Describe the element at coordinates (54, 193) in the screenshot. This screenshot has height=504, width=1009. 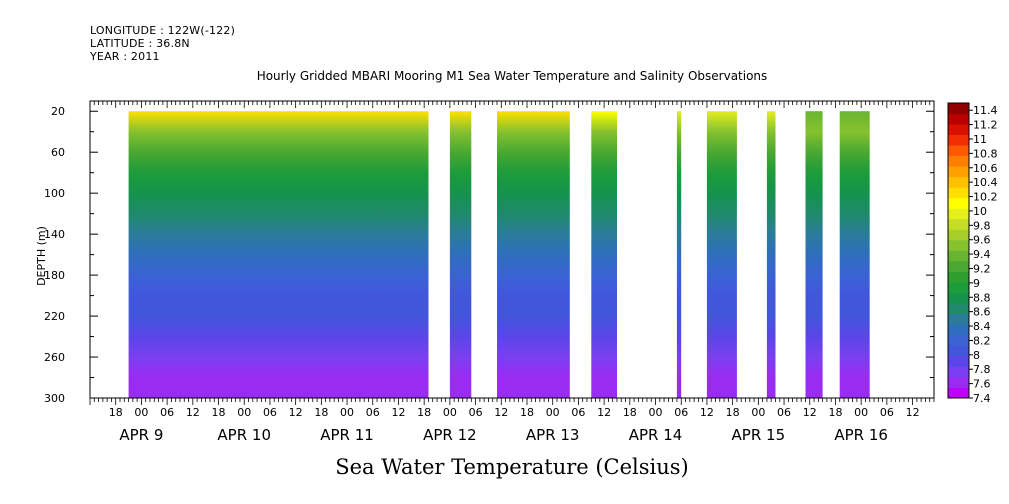
I see `y-tick-label: 100` at that location.